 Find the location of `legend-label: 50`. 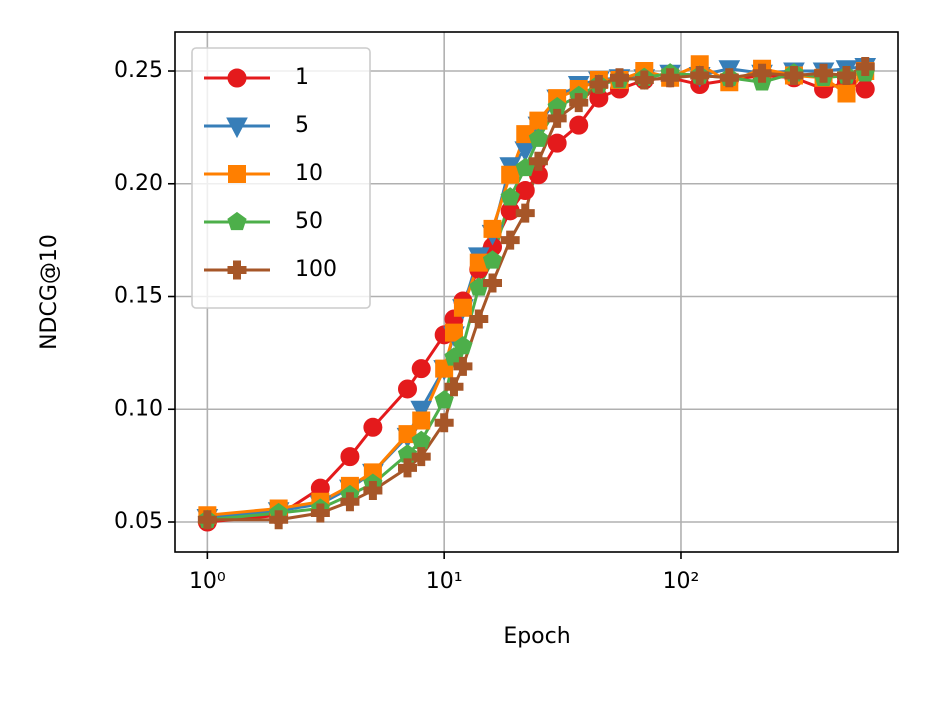

legend-label: 50 is located at coordinates (309, 221).